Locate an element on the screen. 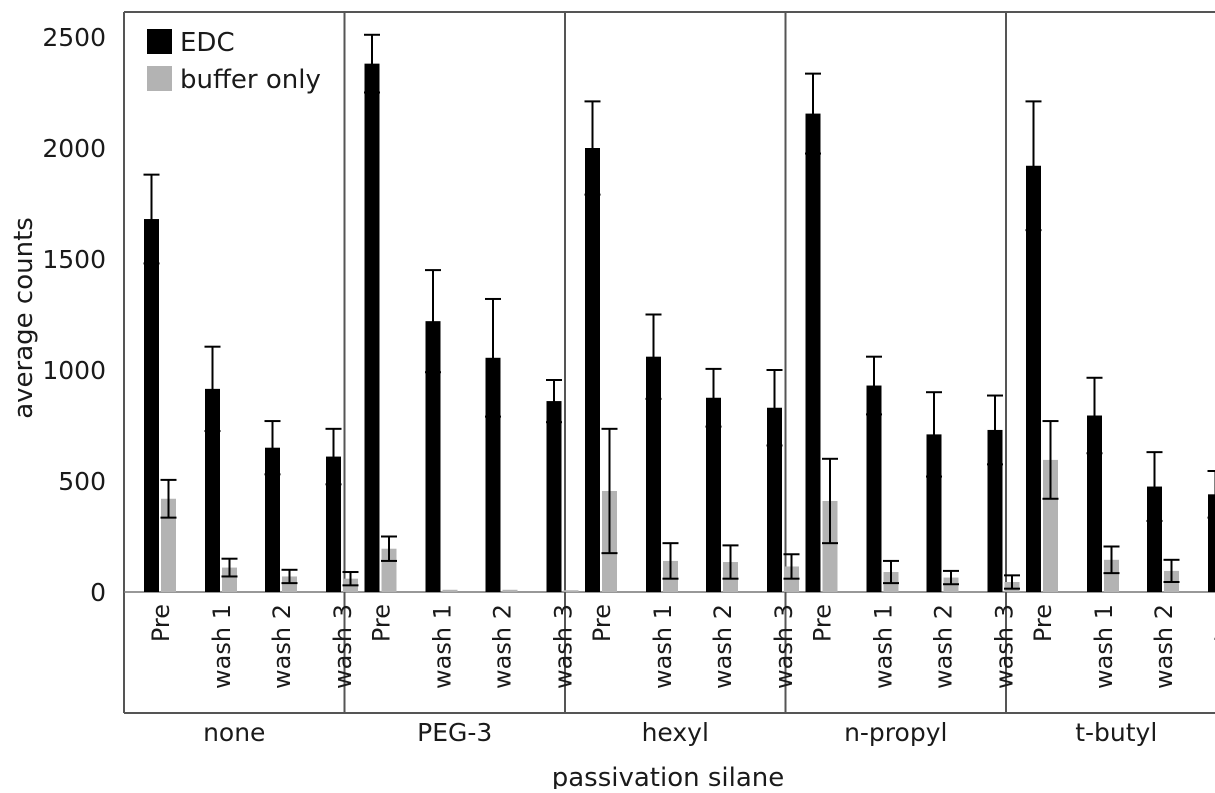  y-tick-label: 1500 is located at coordinates (74, 259).